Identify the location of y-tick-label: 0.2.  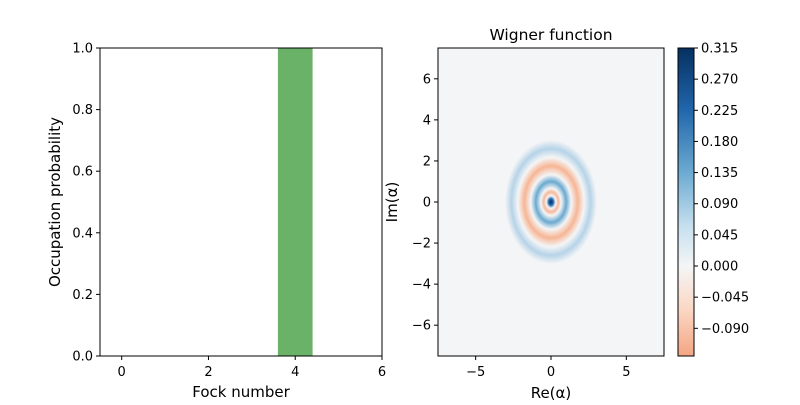
(82, 295).